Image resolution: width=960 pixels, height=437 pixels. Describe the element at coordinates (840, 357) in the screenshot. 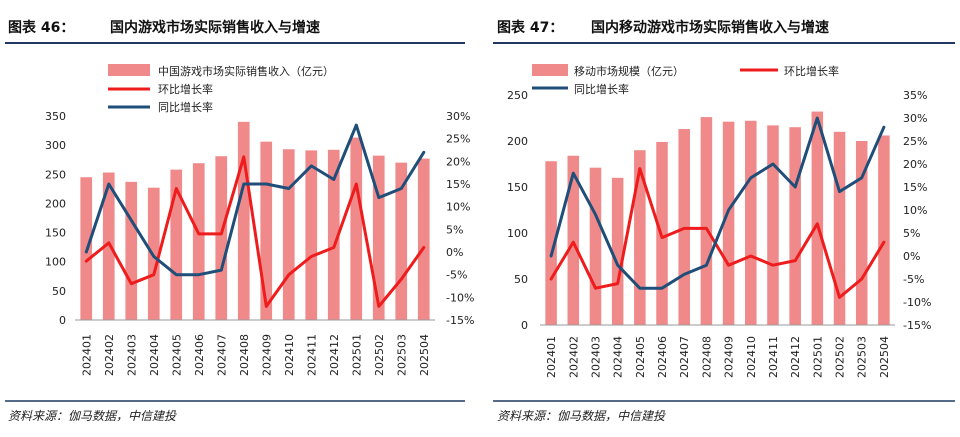

I see `x-axis-tick-label: 202502` at that location.